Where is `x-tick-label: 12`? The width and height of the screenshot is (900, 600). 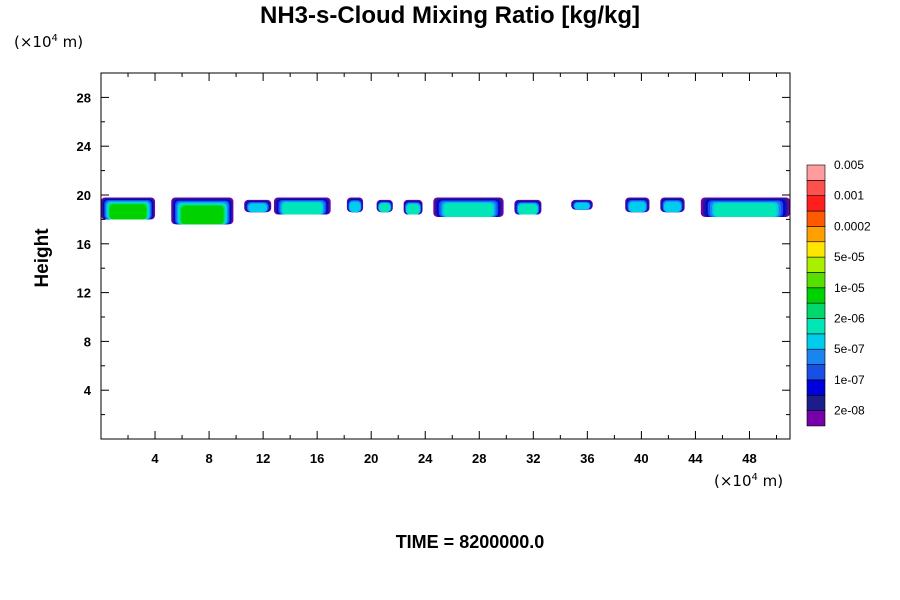 x-tick-label: 12 is located at coordinates (263, 458).